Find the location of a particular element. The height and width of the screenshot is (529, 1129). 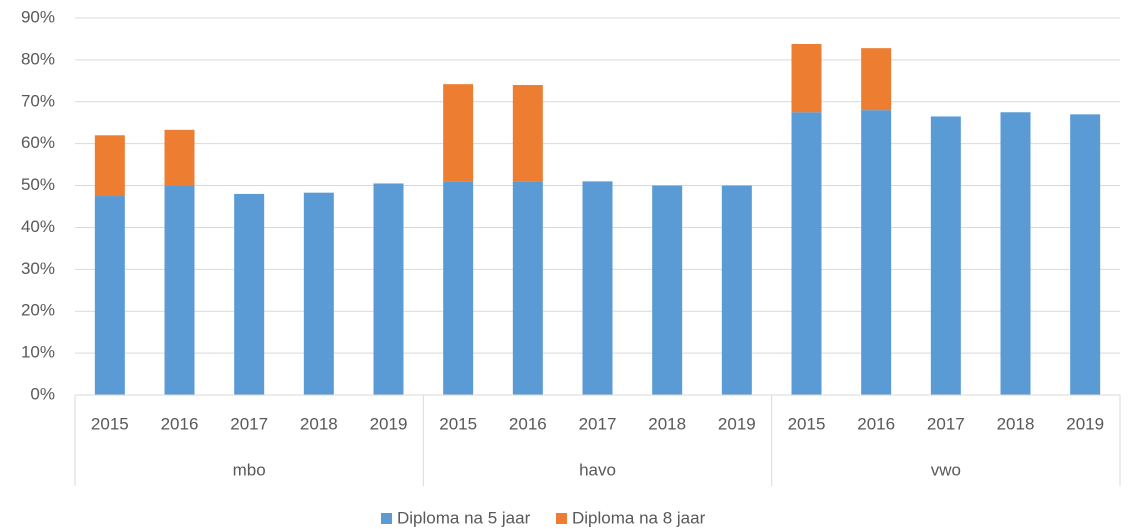

y-tick-label: 30% is located at coordinates (38, 268).